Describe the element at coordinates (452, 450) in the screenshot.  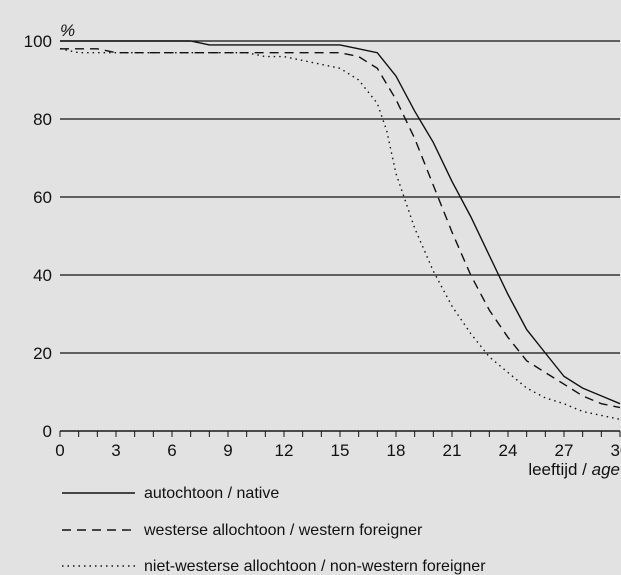
I see `x-tick-label: 21` at that location.